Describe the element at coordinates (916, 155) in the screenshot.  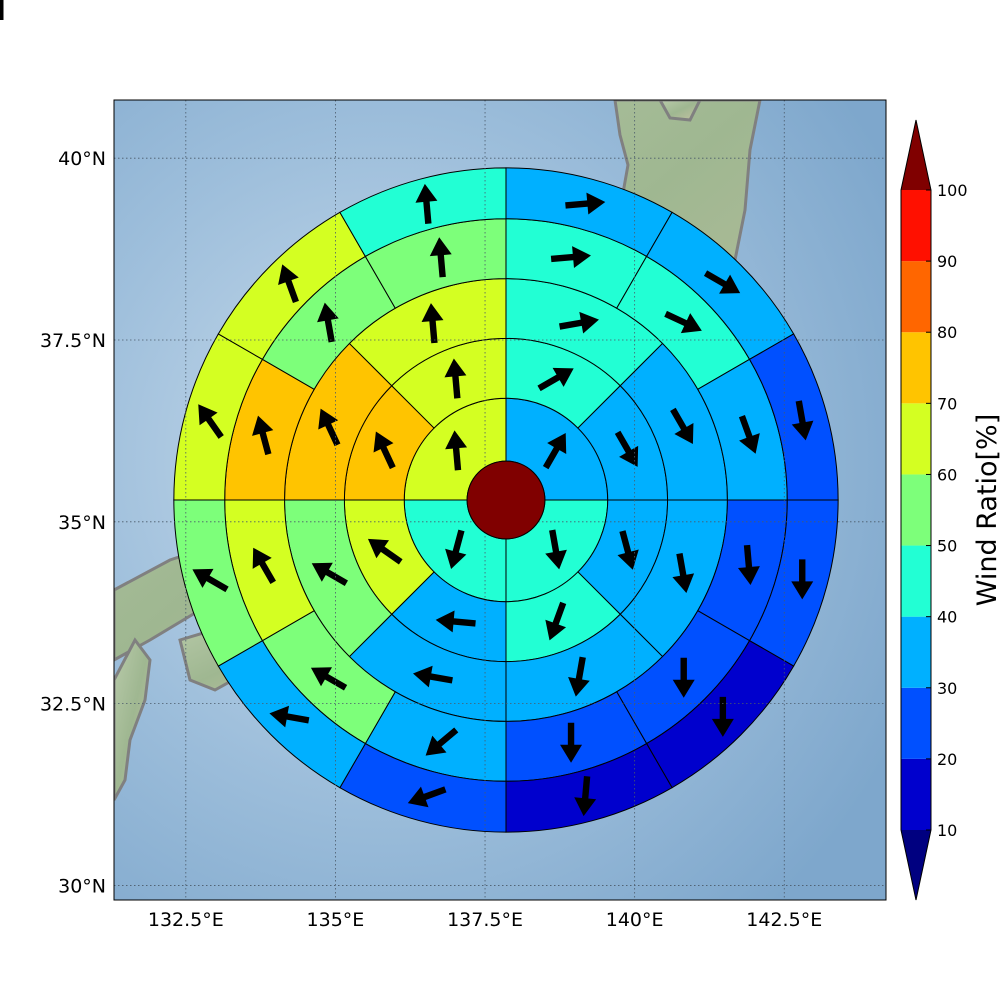
I see `colorbar-over-extension` at that location.